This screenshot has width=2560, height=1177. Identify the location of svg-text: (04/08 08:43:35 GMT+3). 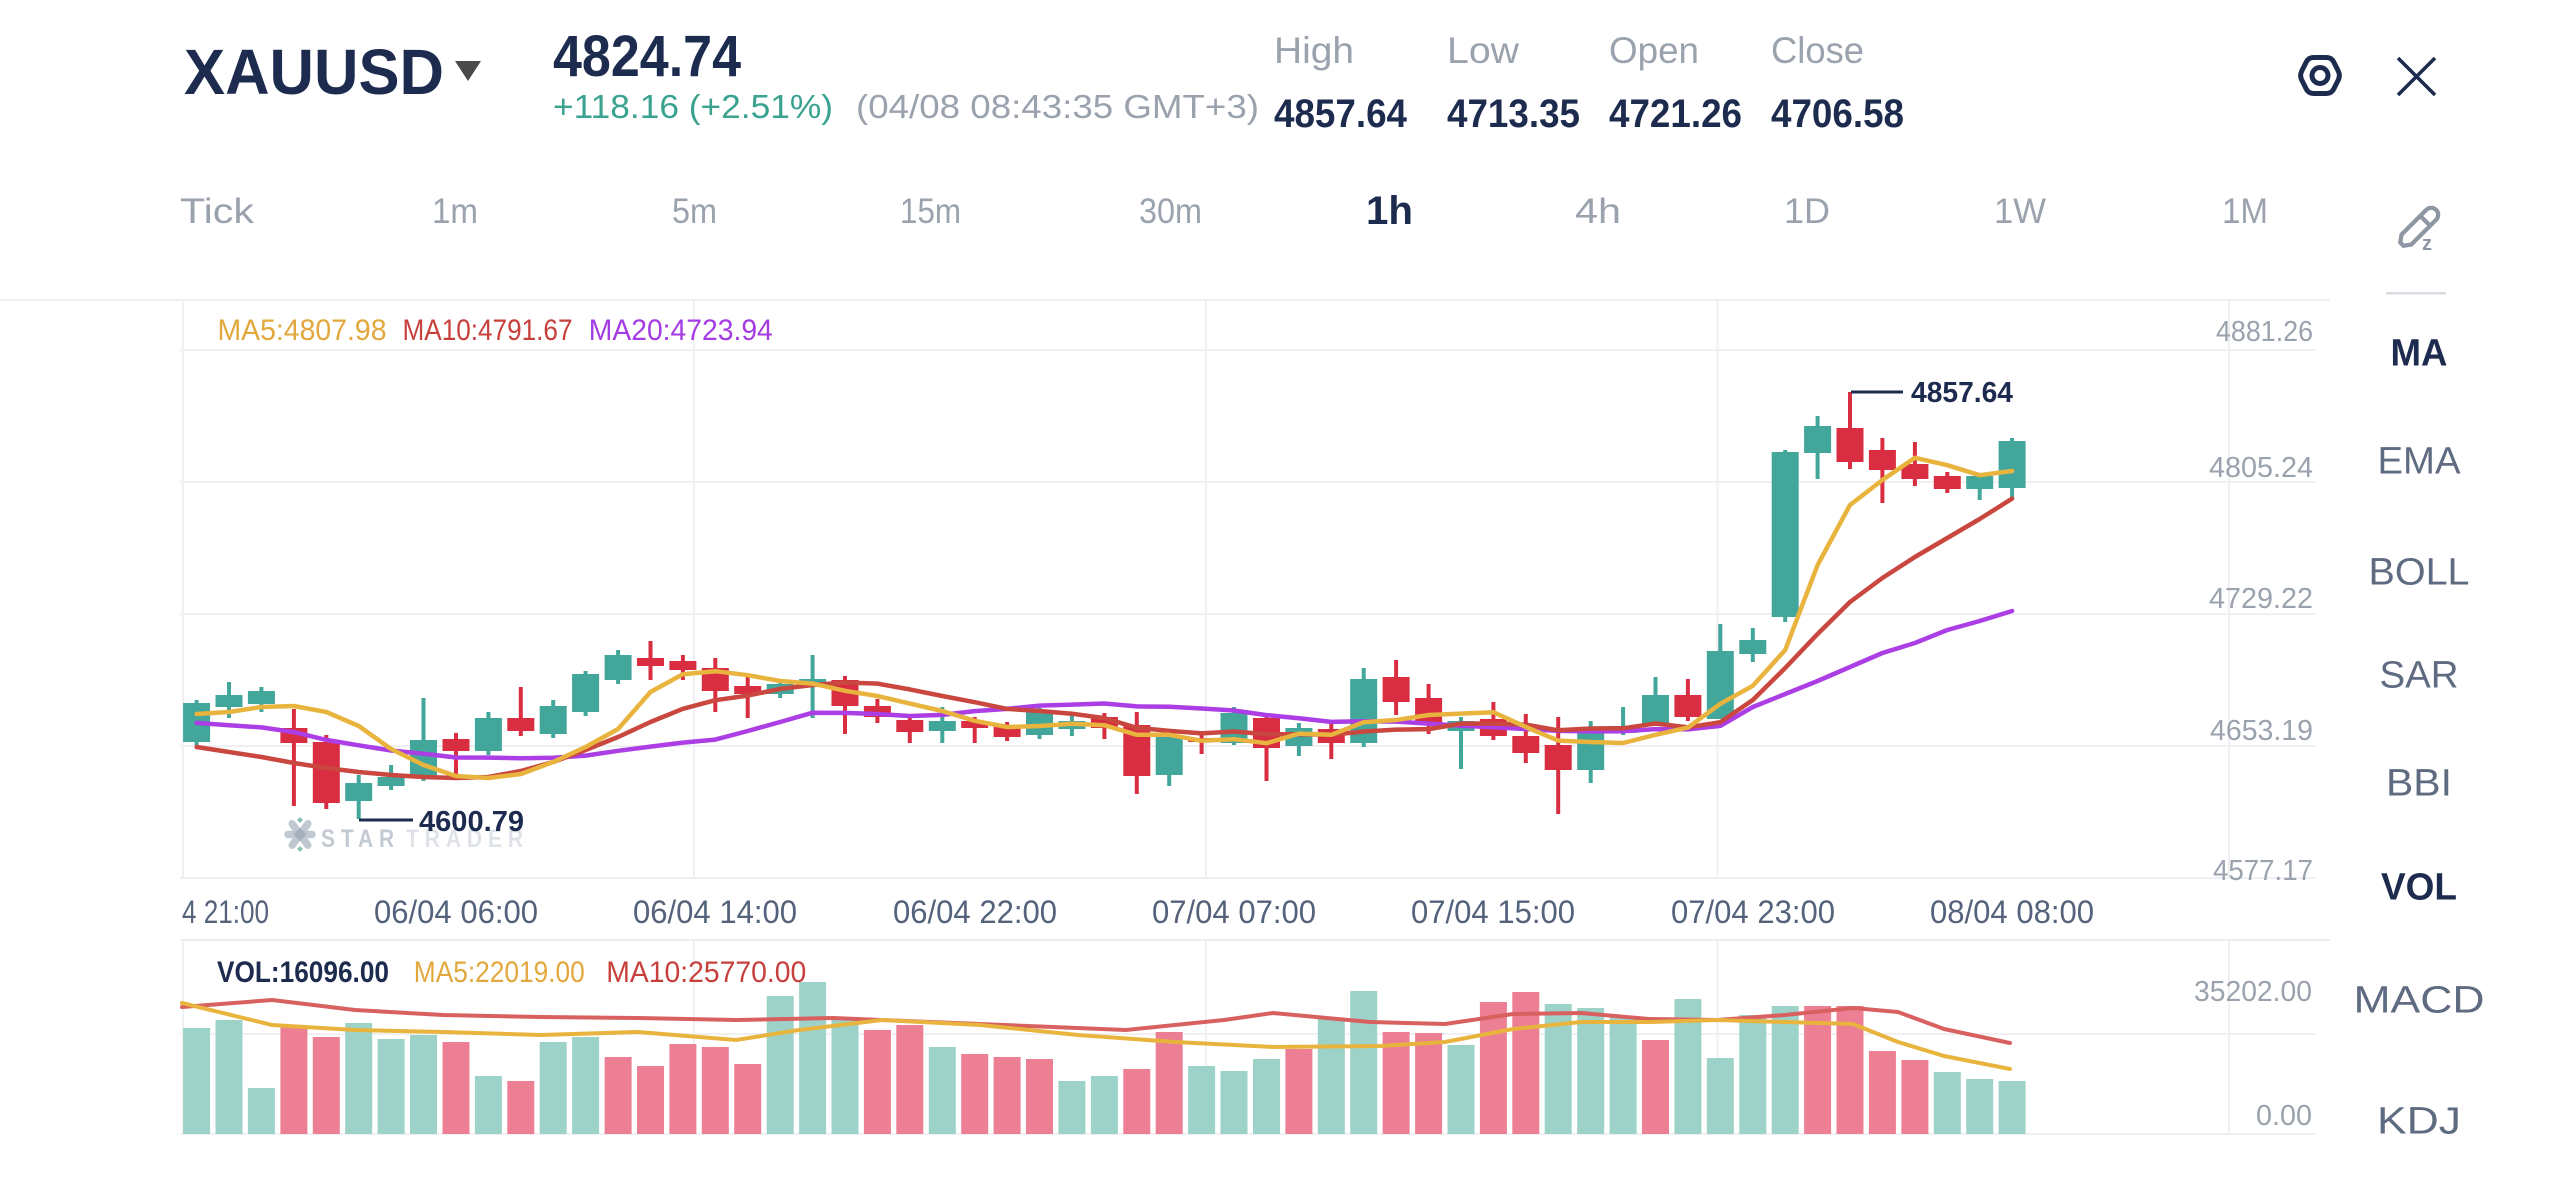
(1057, 106).